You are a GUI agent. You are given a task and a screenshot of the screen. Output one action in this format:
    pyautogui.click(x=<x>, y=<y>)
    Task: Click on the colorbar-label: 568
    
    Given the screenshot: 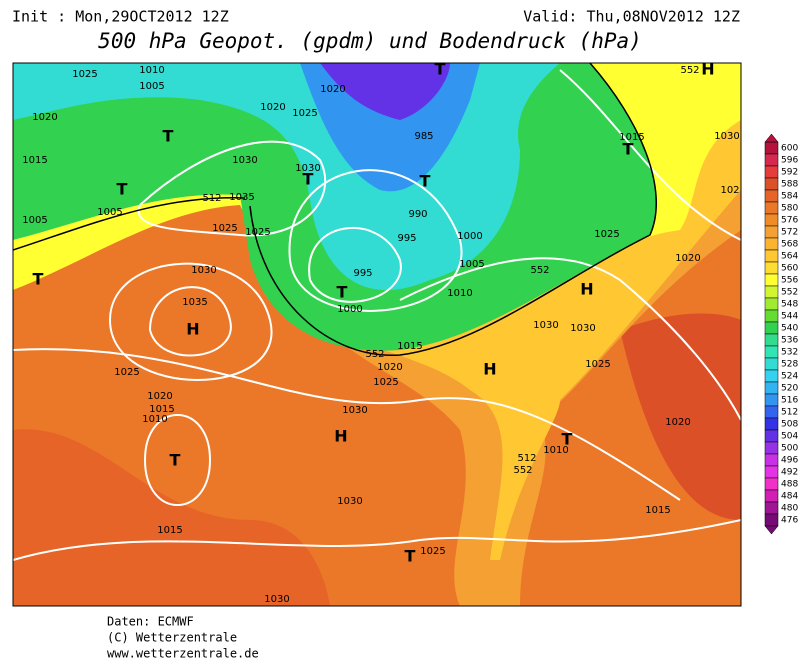 What is the action you would take?
    pyautogui.click(x=789, y=245)
    